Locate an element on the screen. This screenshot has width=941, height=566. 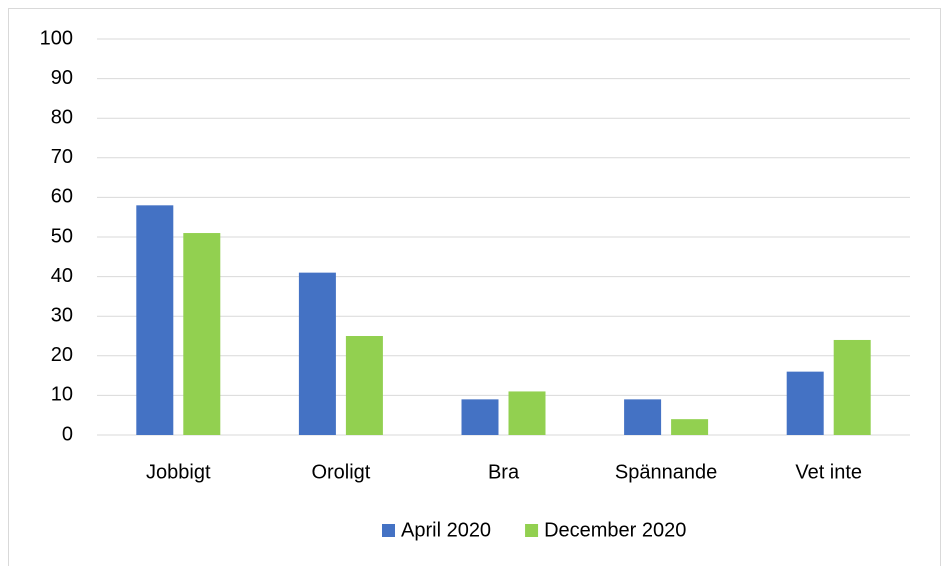
y-tick-label: 30 is located at coordinates (62, 315).